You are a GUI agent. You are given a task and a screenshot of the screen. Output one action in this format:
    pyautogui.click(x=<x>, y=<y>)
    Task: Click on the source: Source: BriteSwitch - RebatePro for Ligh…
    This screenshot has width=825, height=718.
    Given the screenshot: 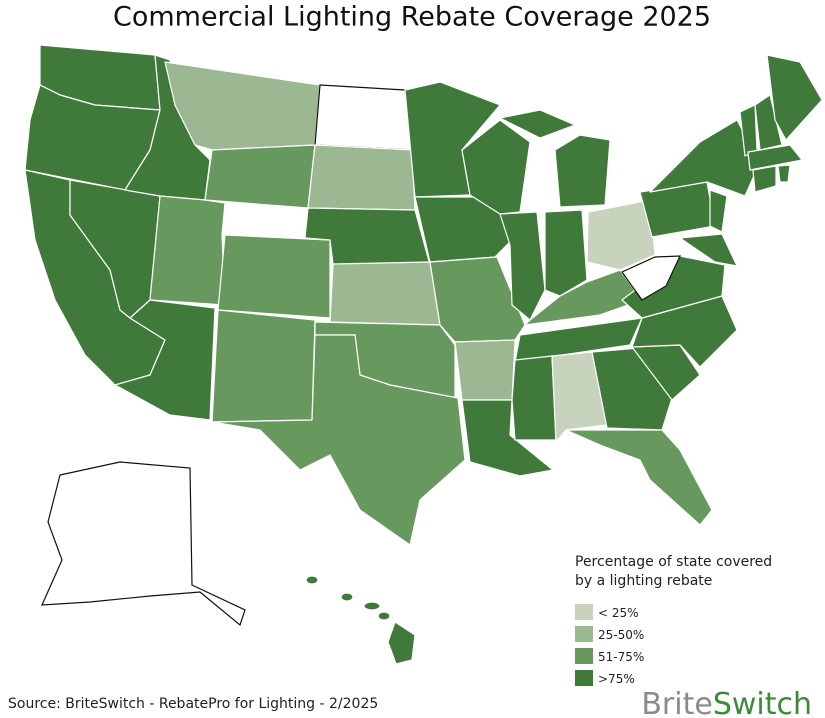 What is the action you would take?
    pyautogui.click(x=193, y=704)
    